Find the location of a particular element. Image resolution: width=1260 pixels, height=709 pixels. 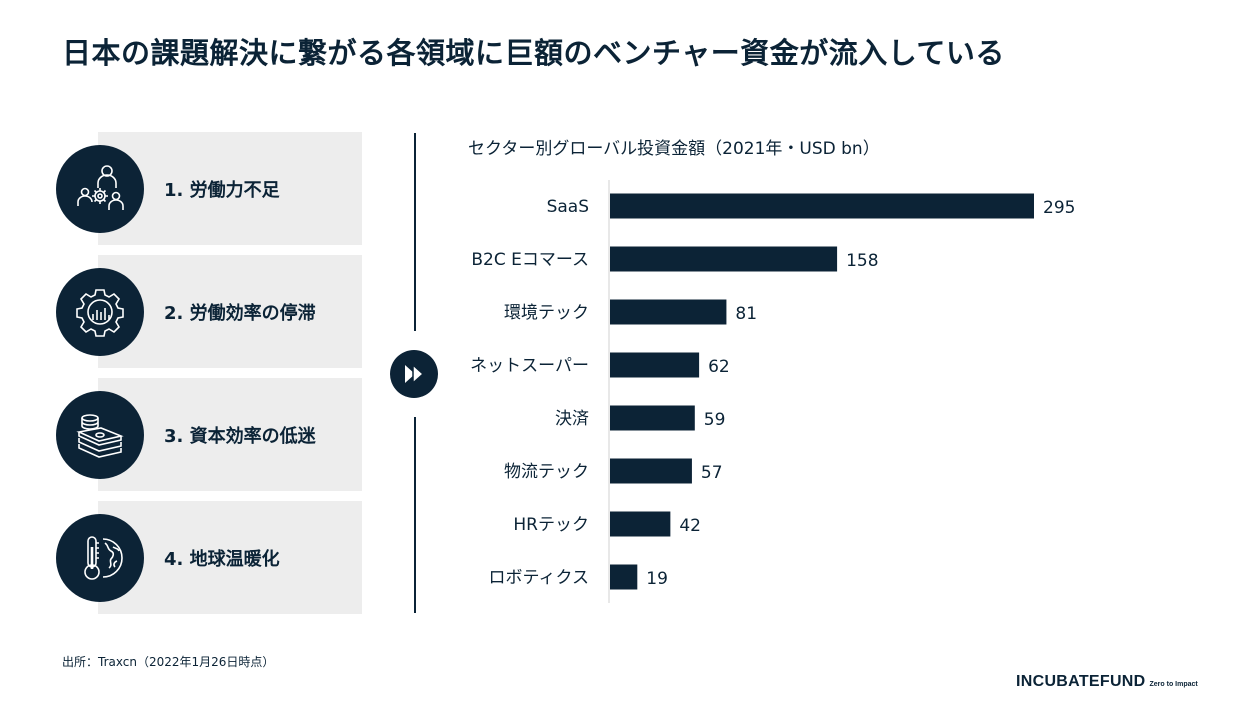

data-label: 295 is located at coordinates (1059, 208).